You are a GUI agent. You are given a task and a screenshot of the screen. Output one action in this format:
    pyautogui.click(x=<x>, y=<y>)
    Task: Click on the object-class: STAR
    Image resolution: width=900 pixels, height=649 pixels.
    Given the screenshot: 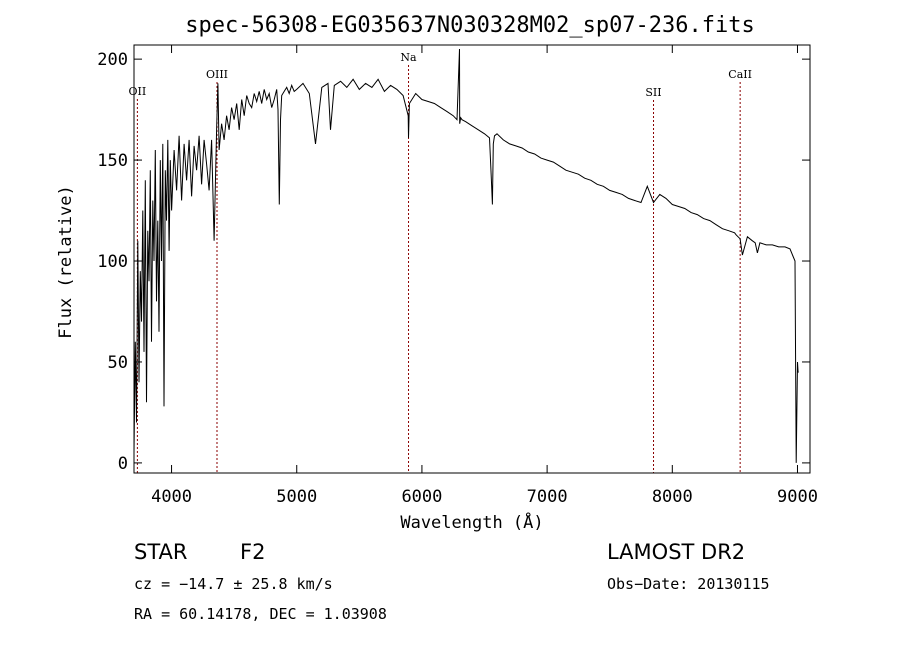 What is the action you would take?
    pyautogui.click(x=160, y=552)
    